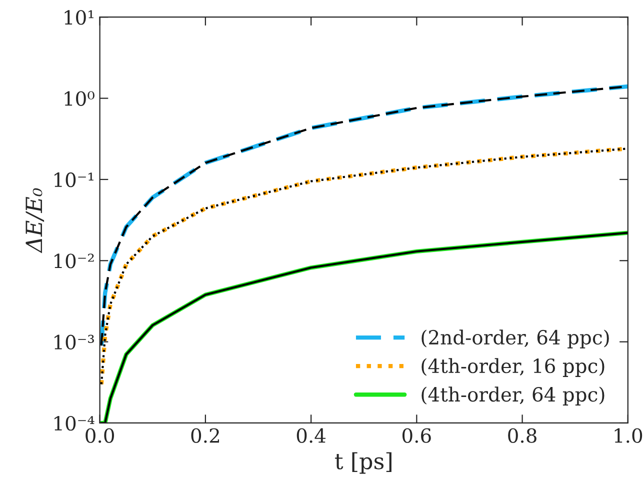 Image resolution: width=644 pixels, height=489 pixels. I want to click on x-tick-label: 0.2, so click(205, 435).